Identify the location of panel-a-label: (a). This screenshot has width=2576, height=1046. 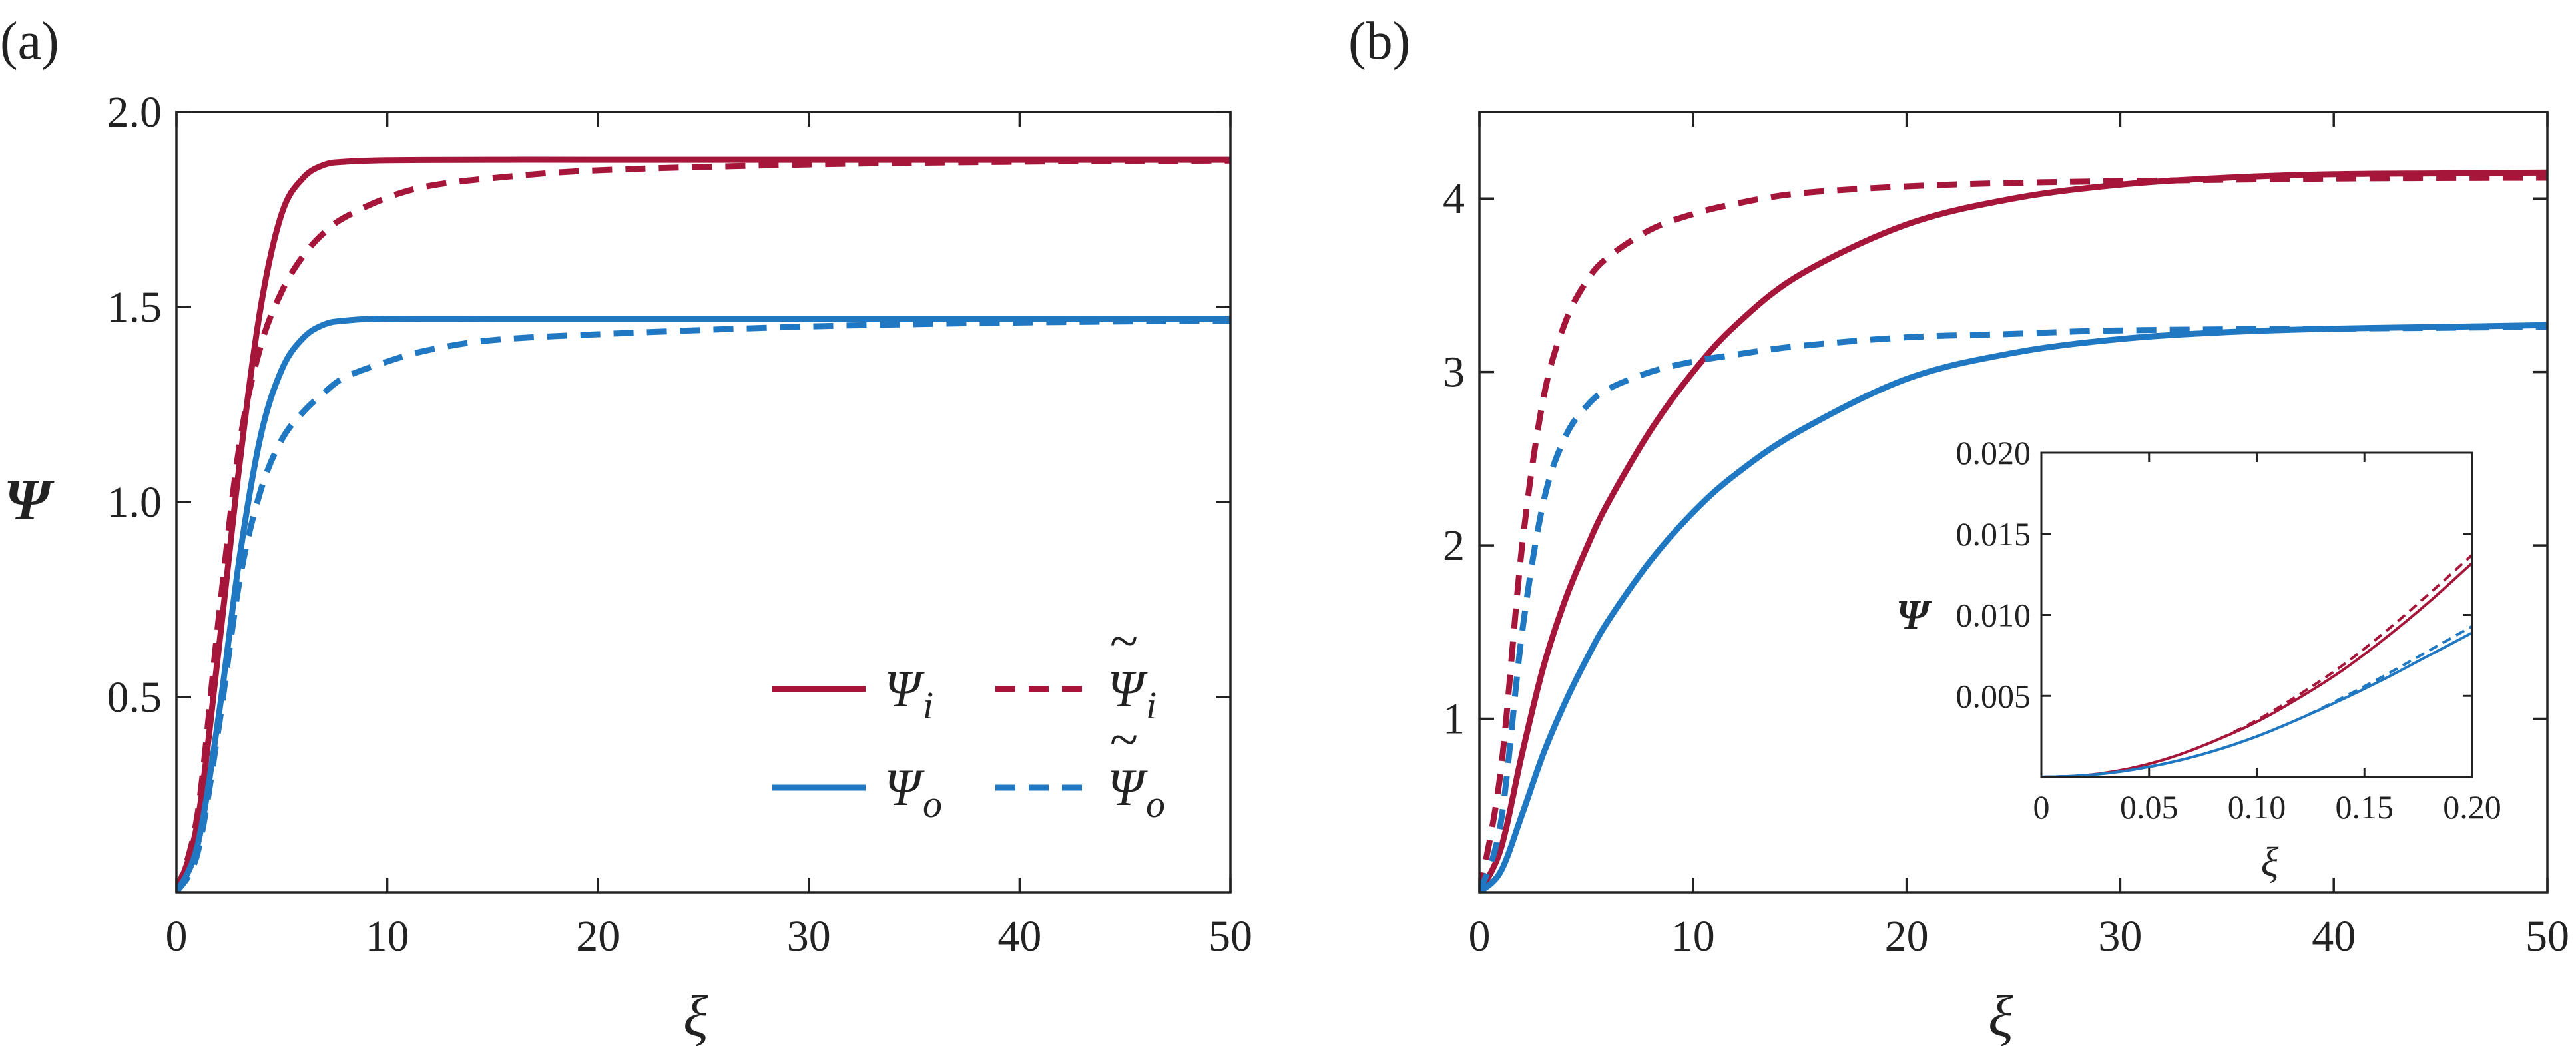
(29, 41).